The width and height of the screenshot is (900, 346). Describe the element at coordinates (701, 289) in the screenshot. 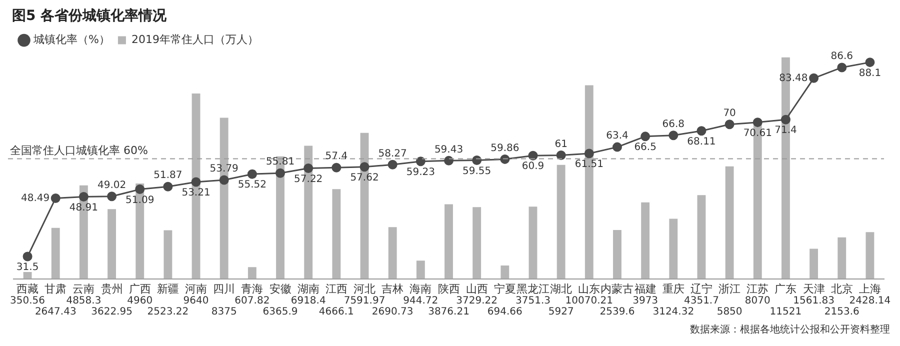

I see `x-tick-label: 辽宁` at that location.